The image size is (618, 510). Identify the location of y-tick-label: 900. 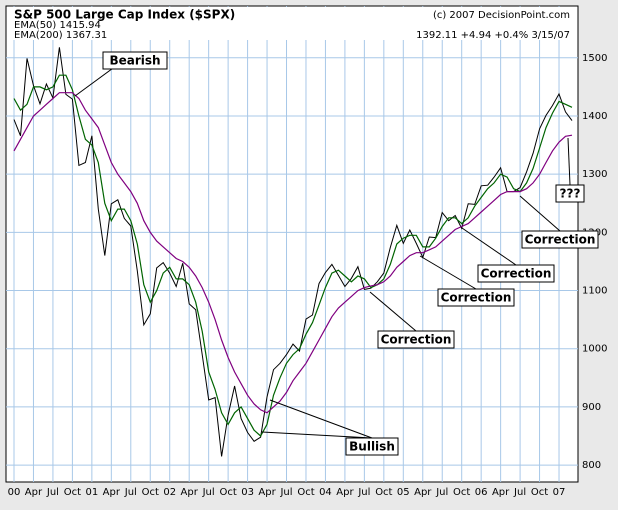
(591, 407).